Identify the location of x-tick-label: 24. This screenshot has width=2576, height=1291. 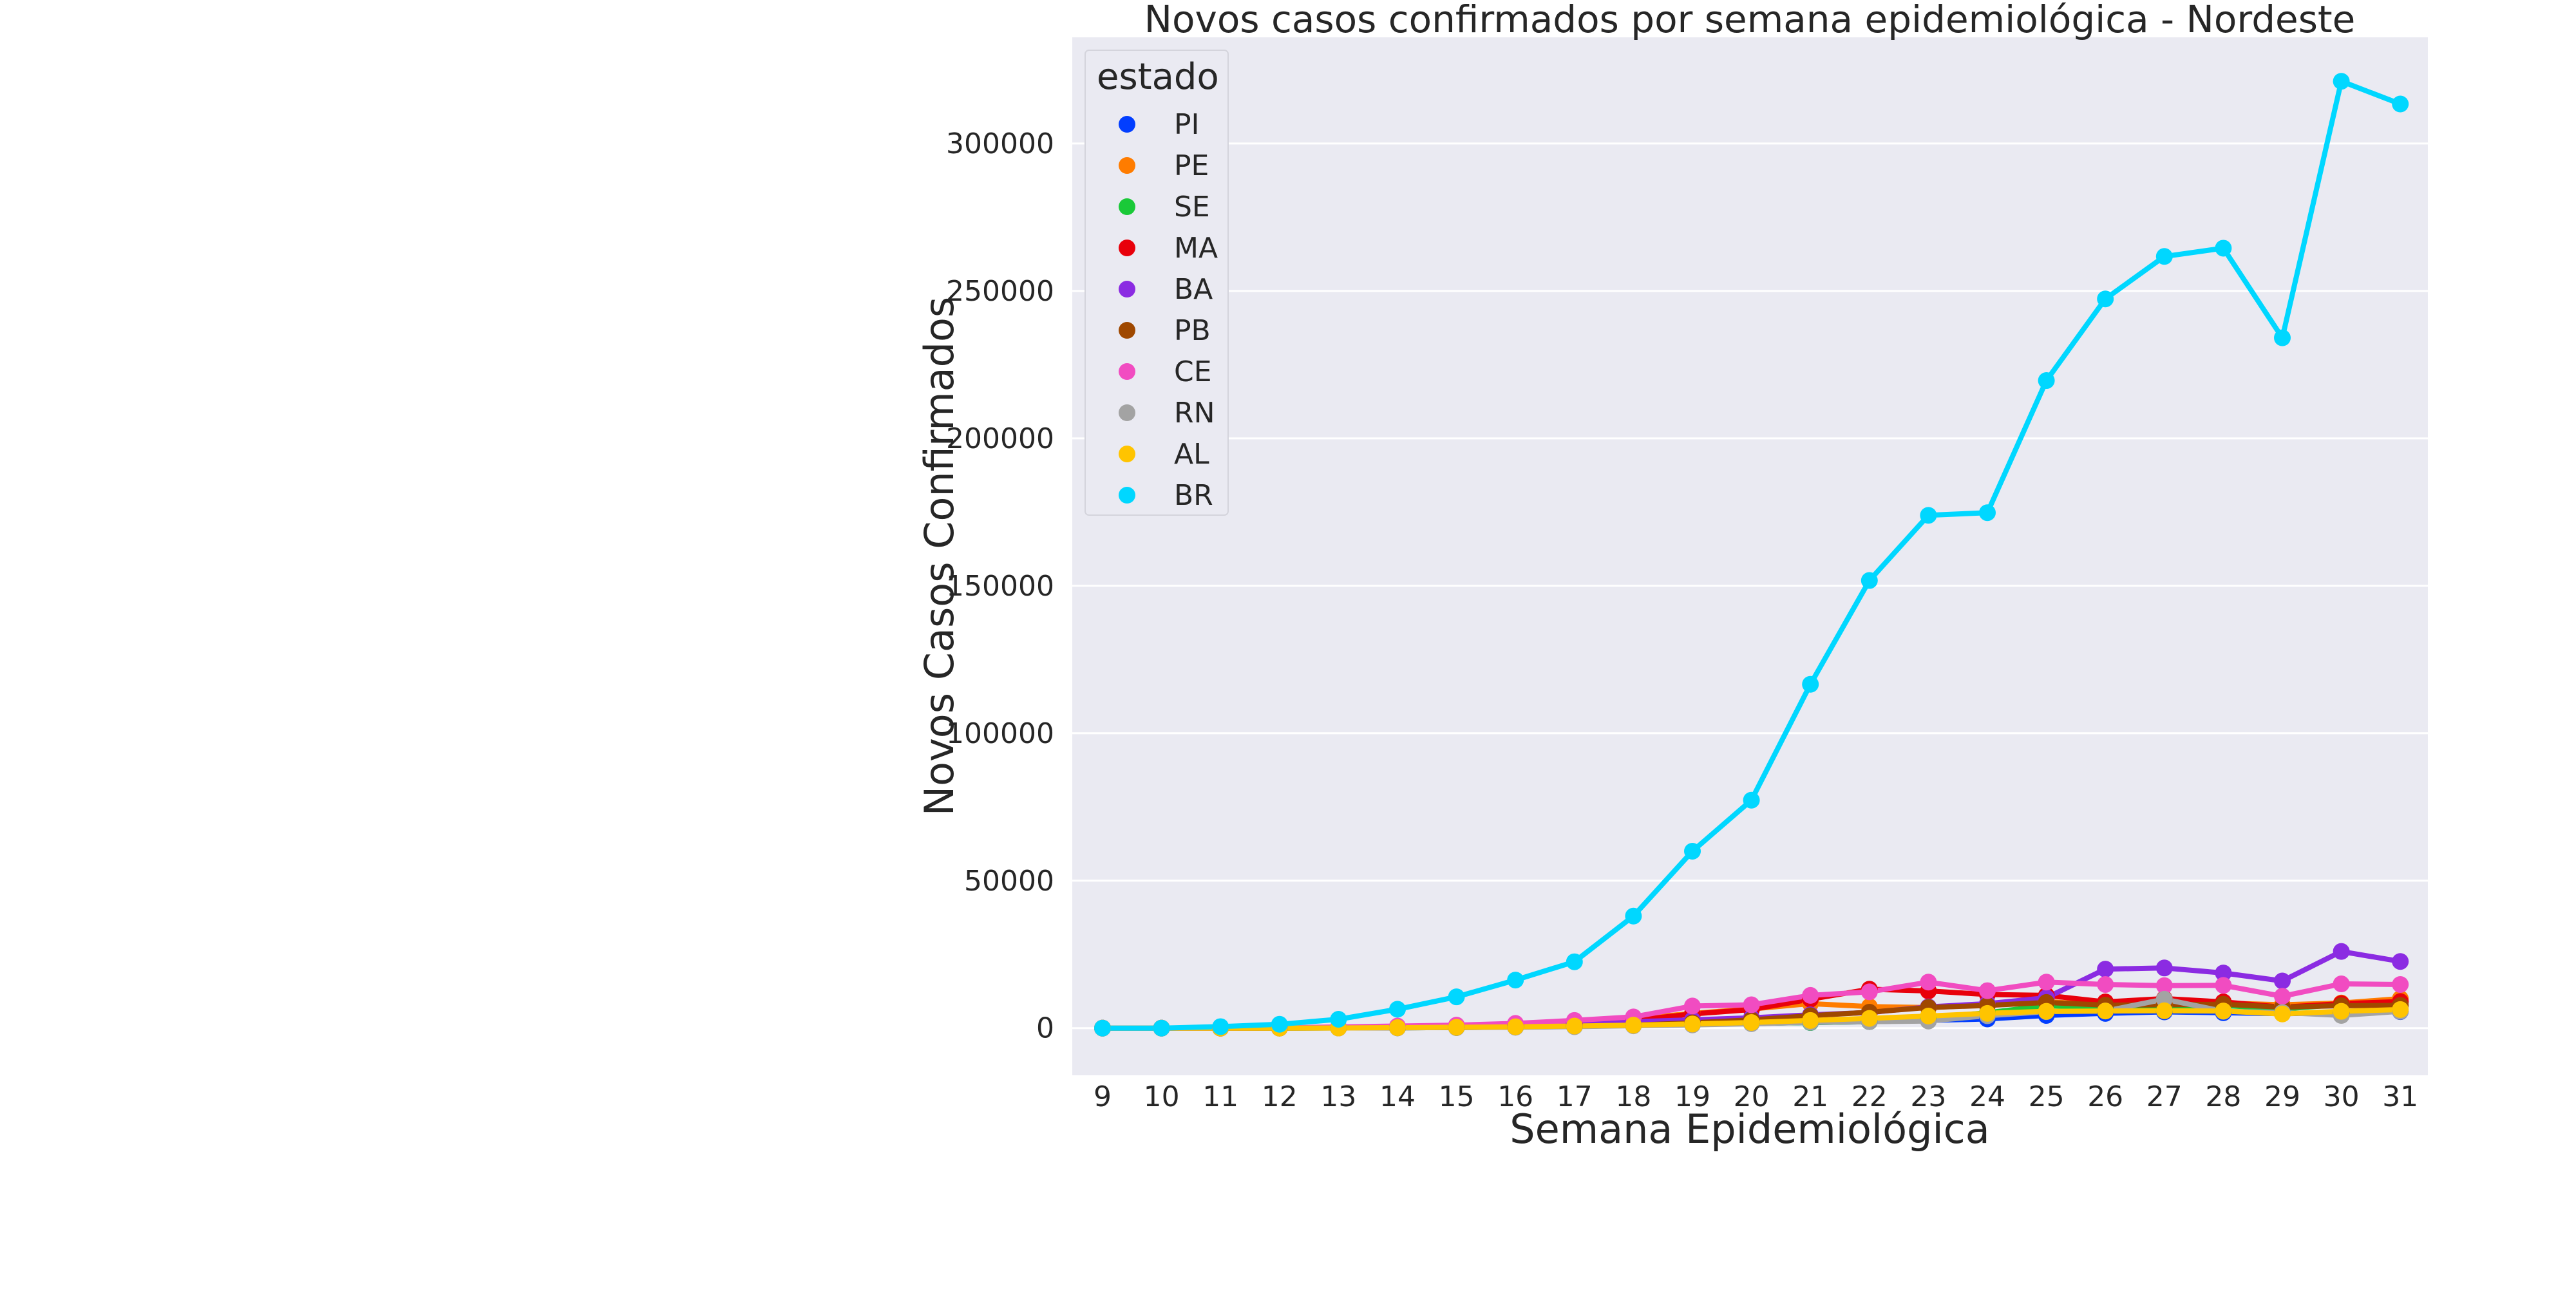
(1987, 1096).